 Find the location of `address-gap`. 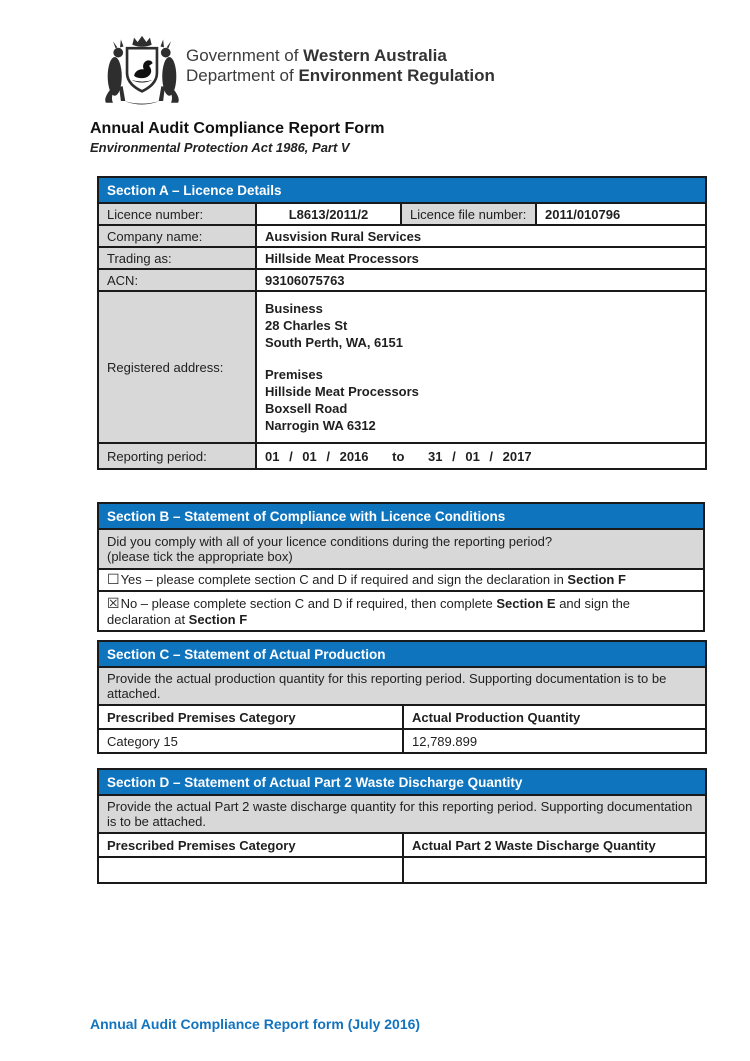

address-gap is located at coordinates (481, 358).